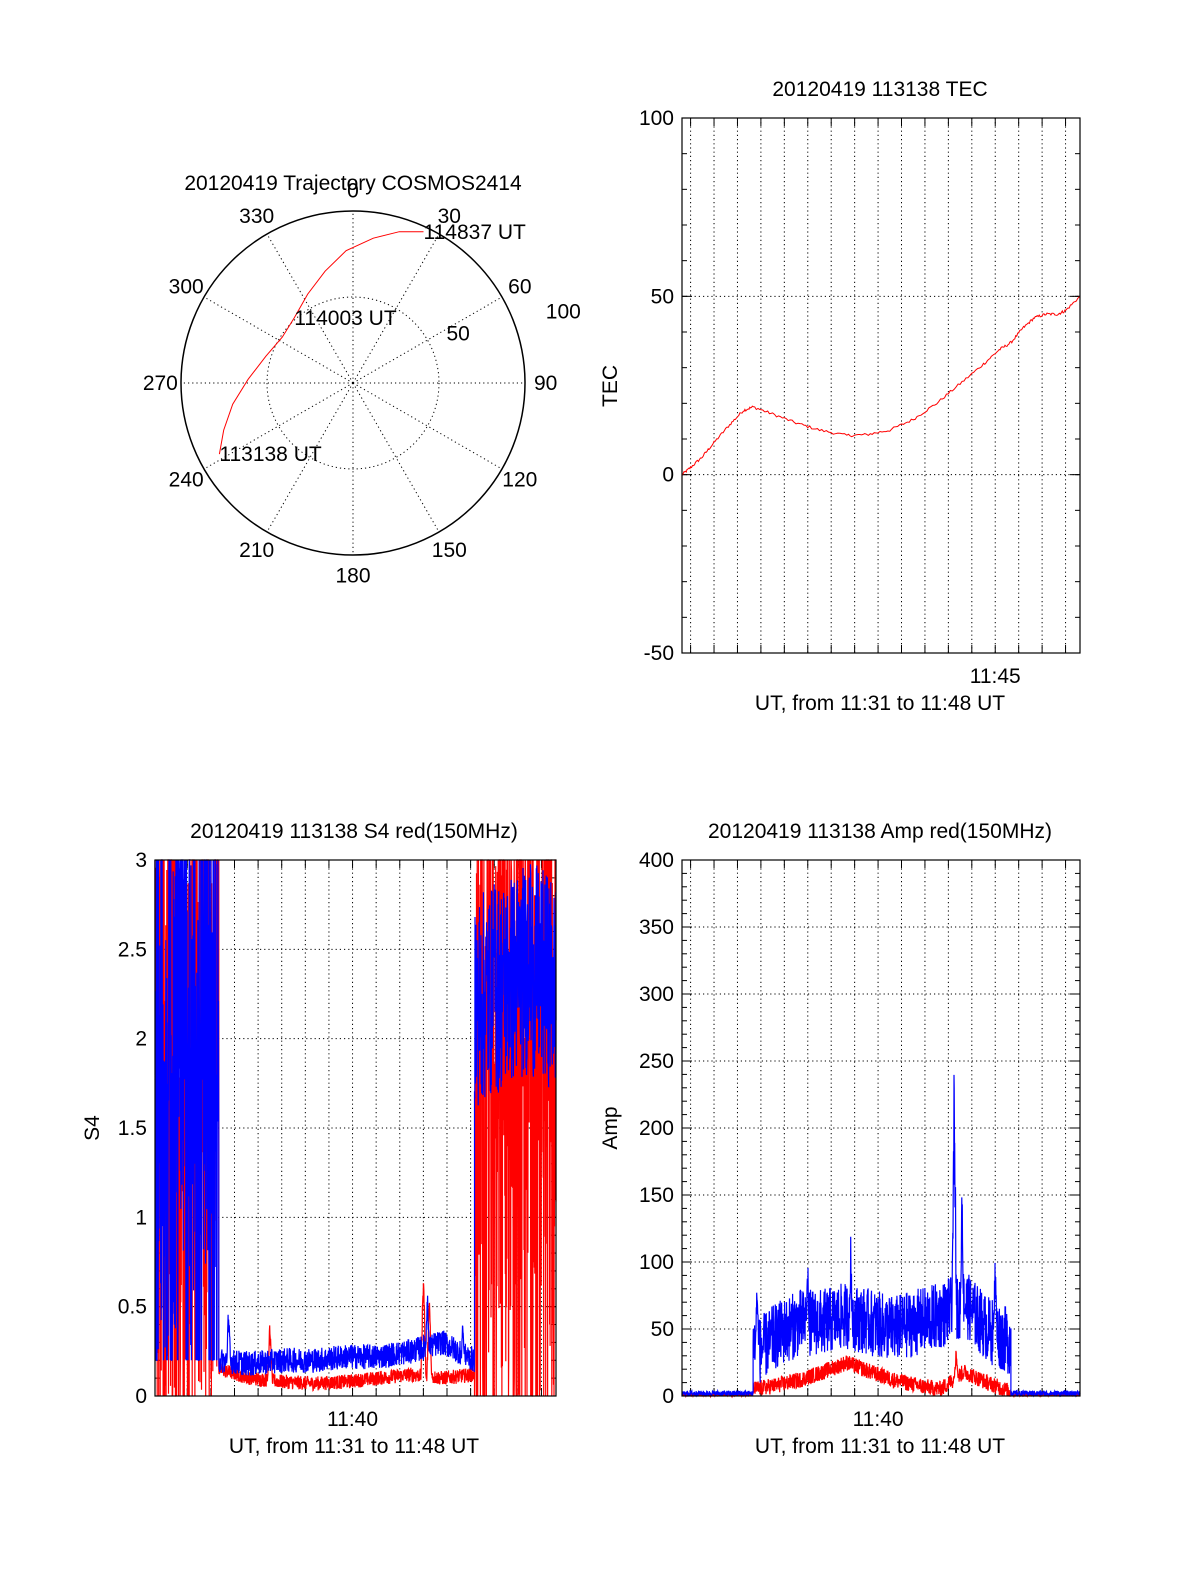  Describe the element at coordinates (141, 1039) in the screenshot. I see `y-tick-label: 2` at that location.